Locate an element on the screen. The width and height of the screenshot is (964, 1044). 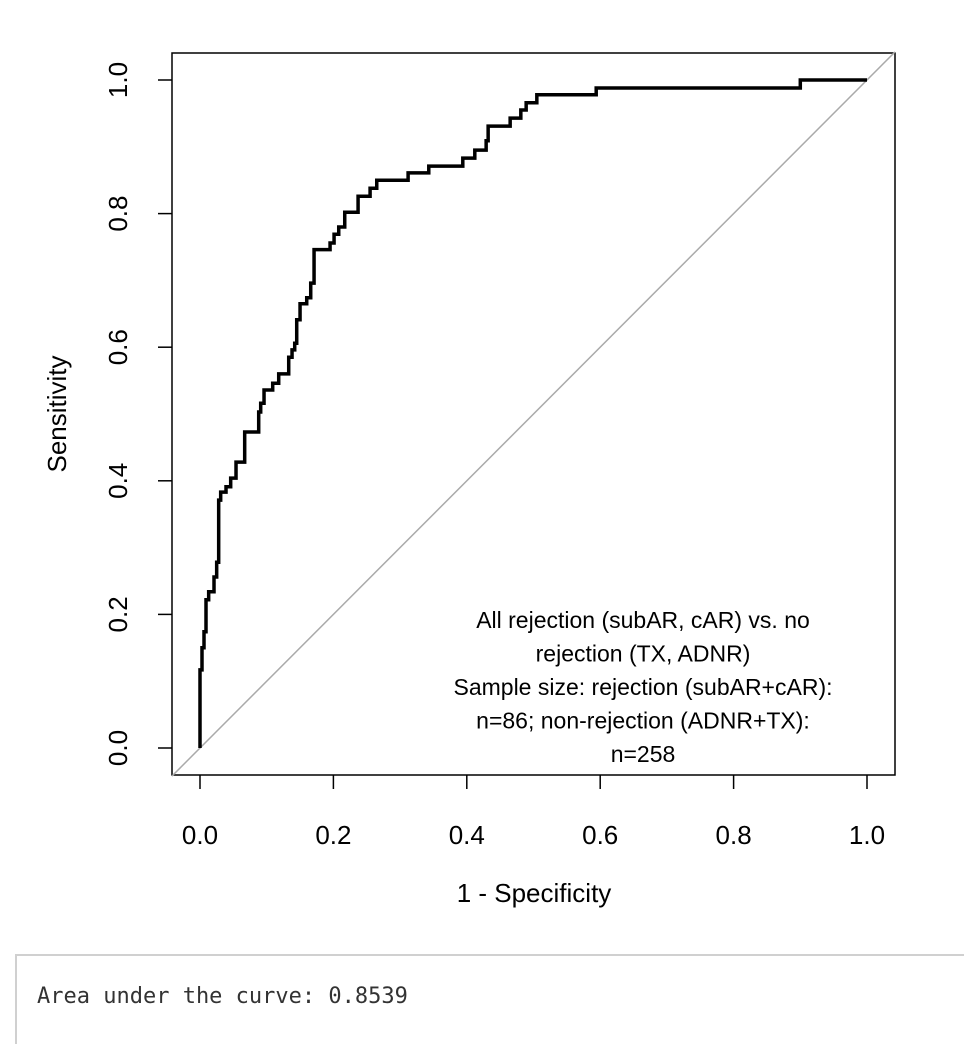
x-axis: 0.0 0.2 0.4 0.6 0.8 1.0 is located at coordinates (533, 812).